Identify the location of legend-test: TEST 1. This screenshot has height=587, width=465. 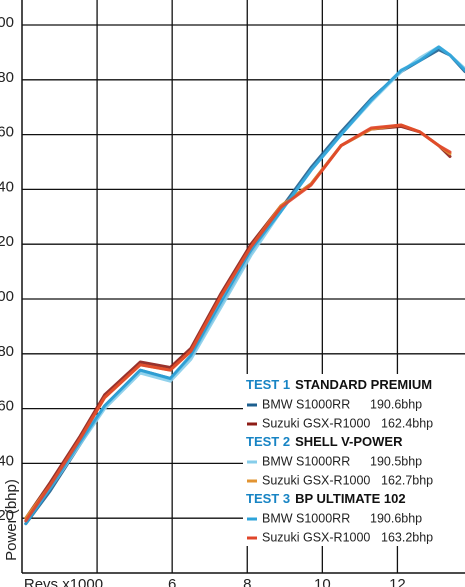
(268, 384).